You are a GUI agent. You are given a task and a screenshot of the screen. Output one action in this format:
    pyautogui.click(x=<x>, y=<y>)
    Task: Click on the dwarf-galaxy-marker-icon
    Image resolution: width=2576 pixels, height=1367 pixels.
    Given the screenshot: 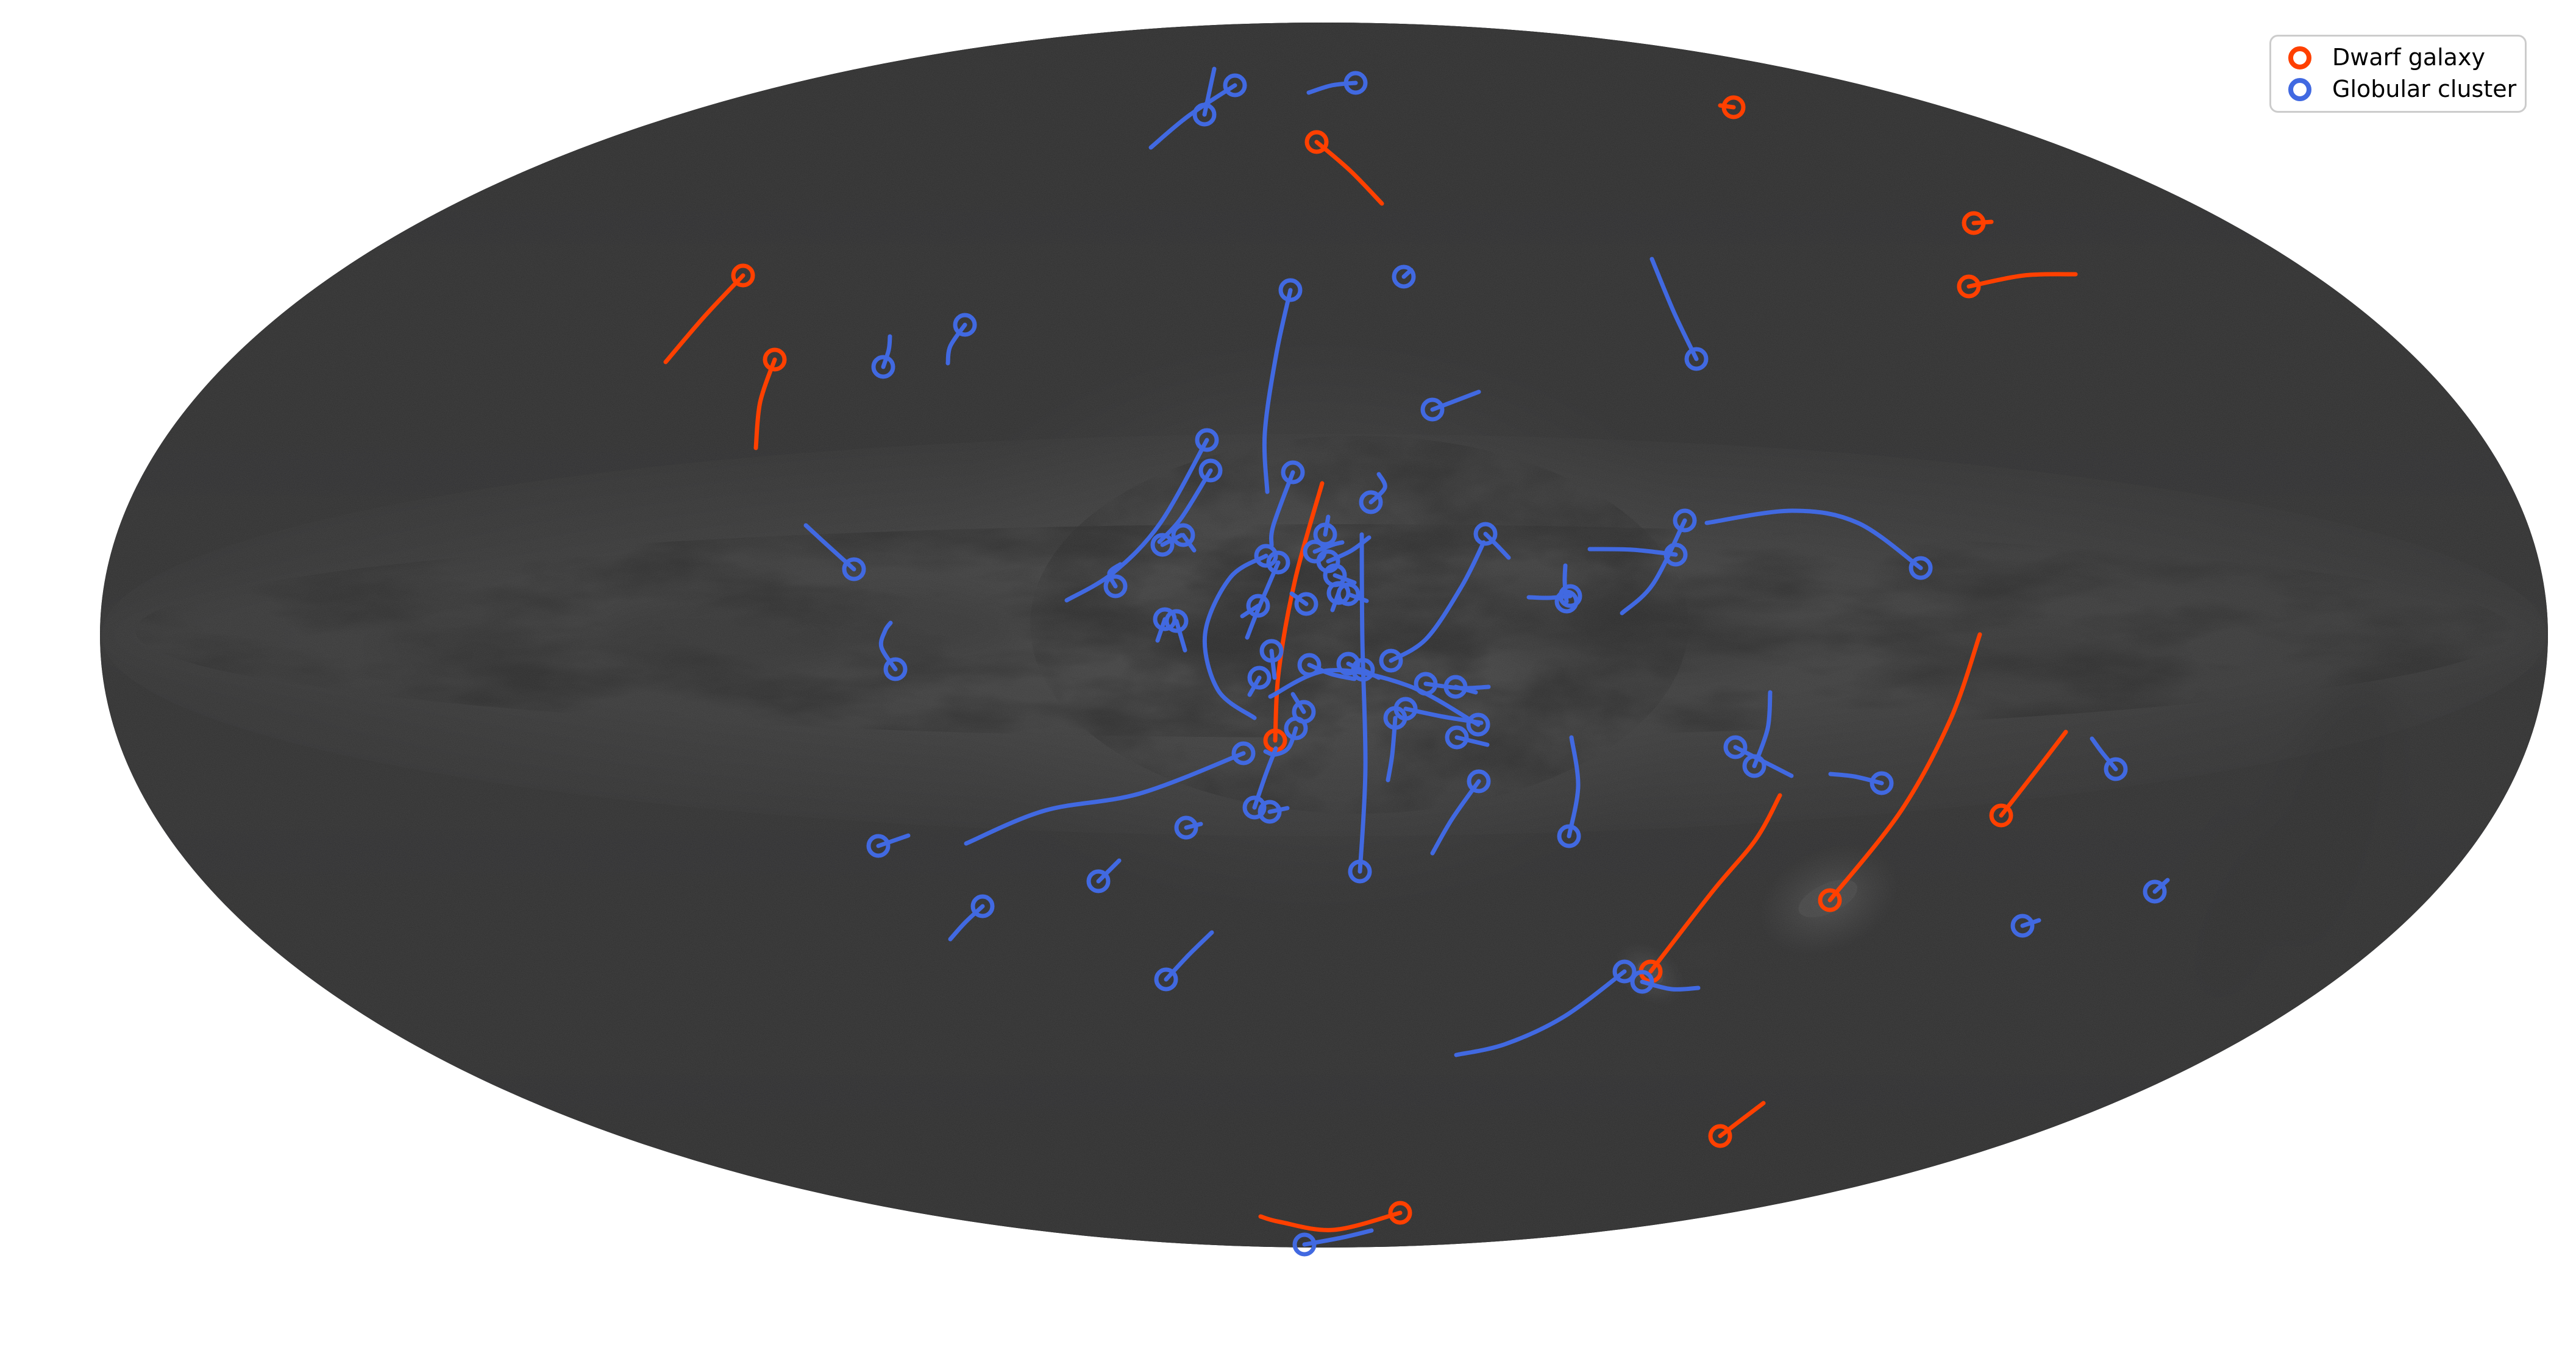 What is the action you would take?
    pyautogui.click(x=2299, y=57)
    